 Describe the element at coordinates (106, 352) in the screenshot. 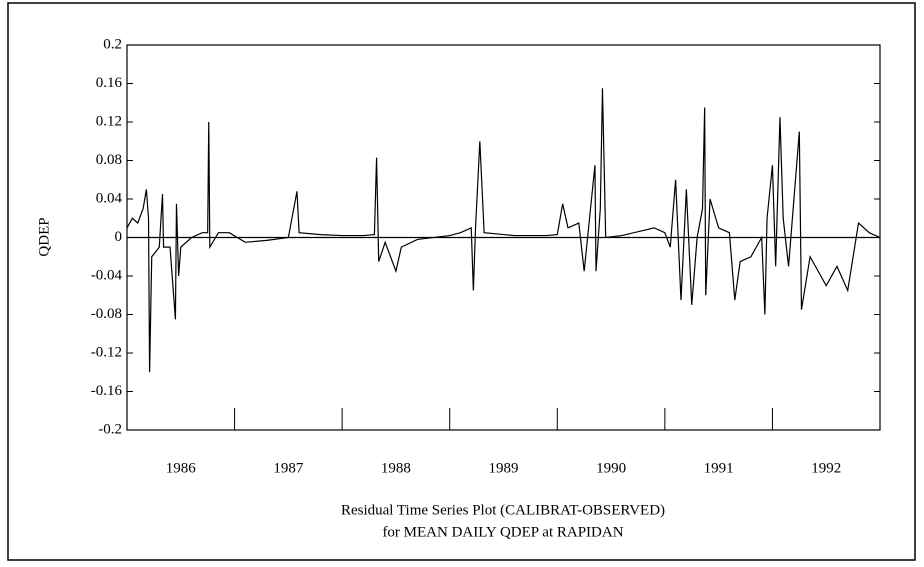

I see `y-tick-label: -0.12` at that location.